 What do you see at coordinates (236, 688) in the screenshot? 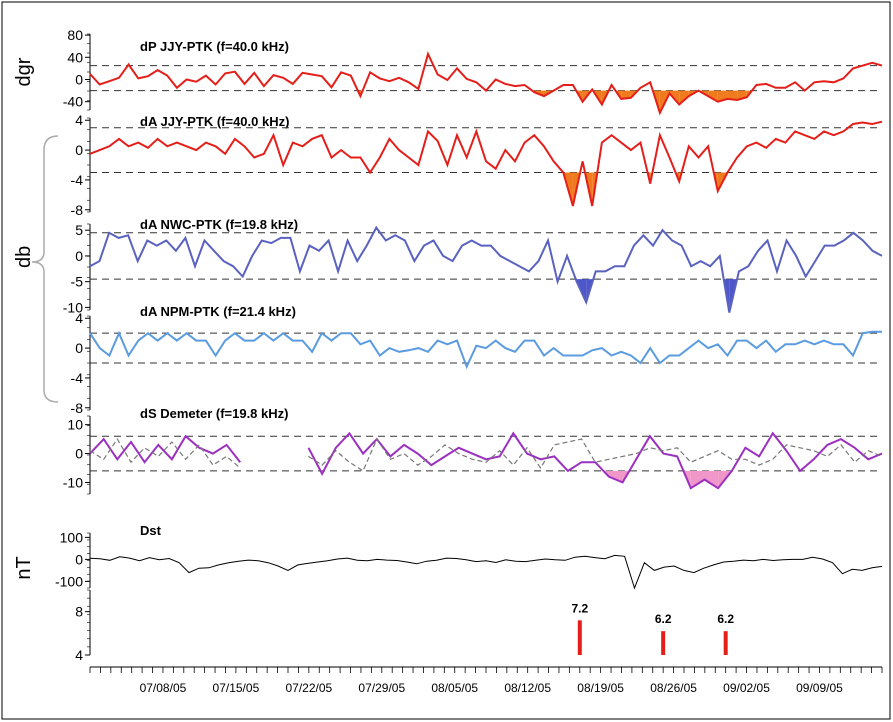
I see `x-tick-label: 07/15/05` at bounding box center [236, 688].